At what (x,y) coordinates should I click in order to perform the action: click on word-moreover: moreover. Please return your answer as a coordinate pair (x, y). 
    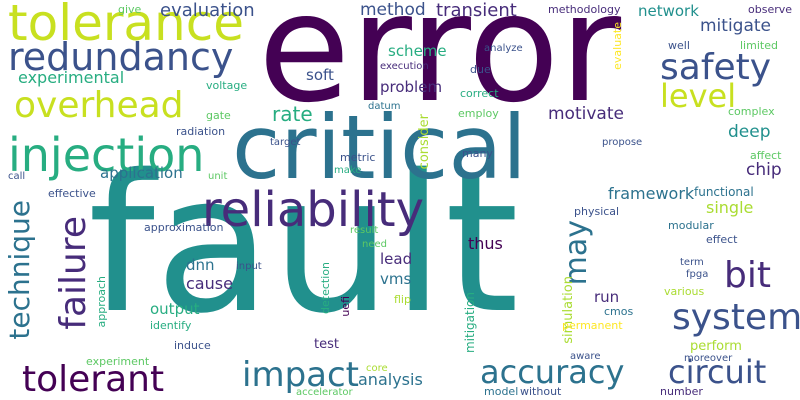
    Looking at the image, I should click on (708, 358).